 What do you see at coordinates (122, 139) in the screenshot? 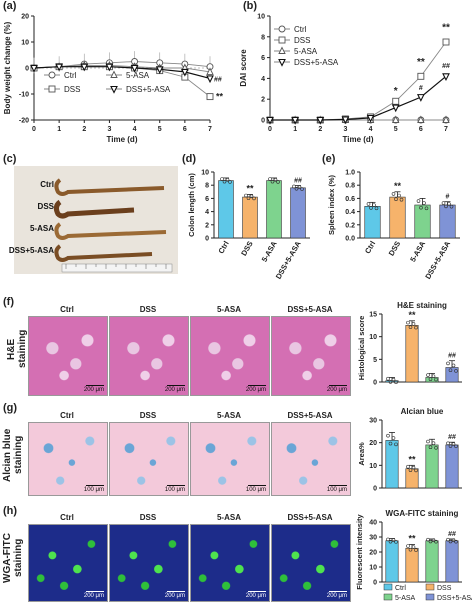
I see `x-axis-label: Time (d)` at bounding box center [122, 139].